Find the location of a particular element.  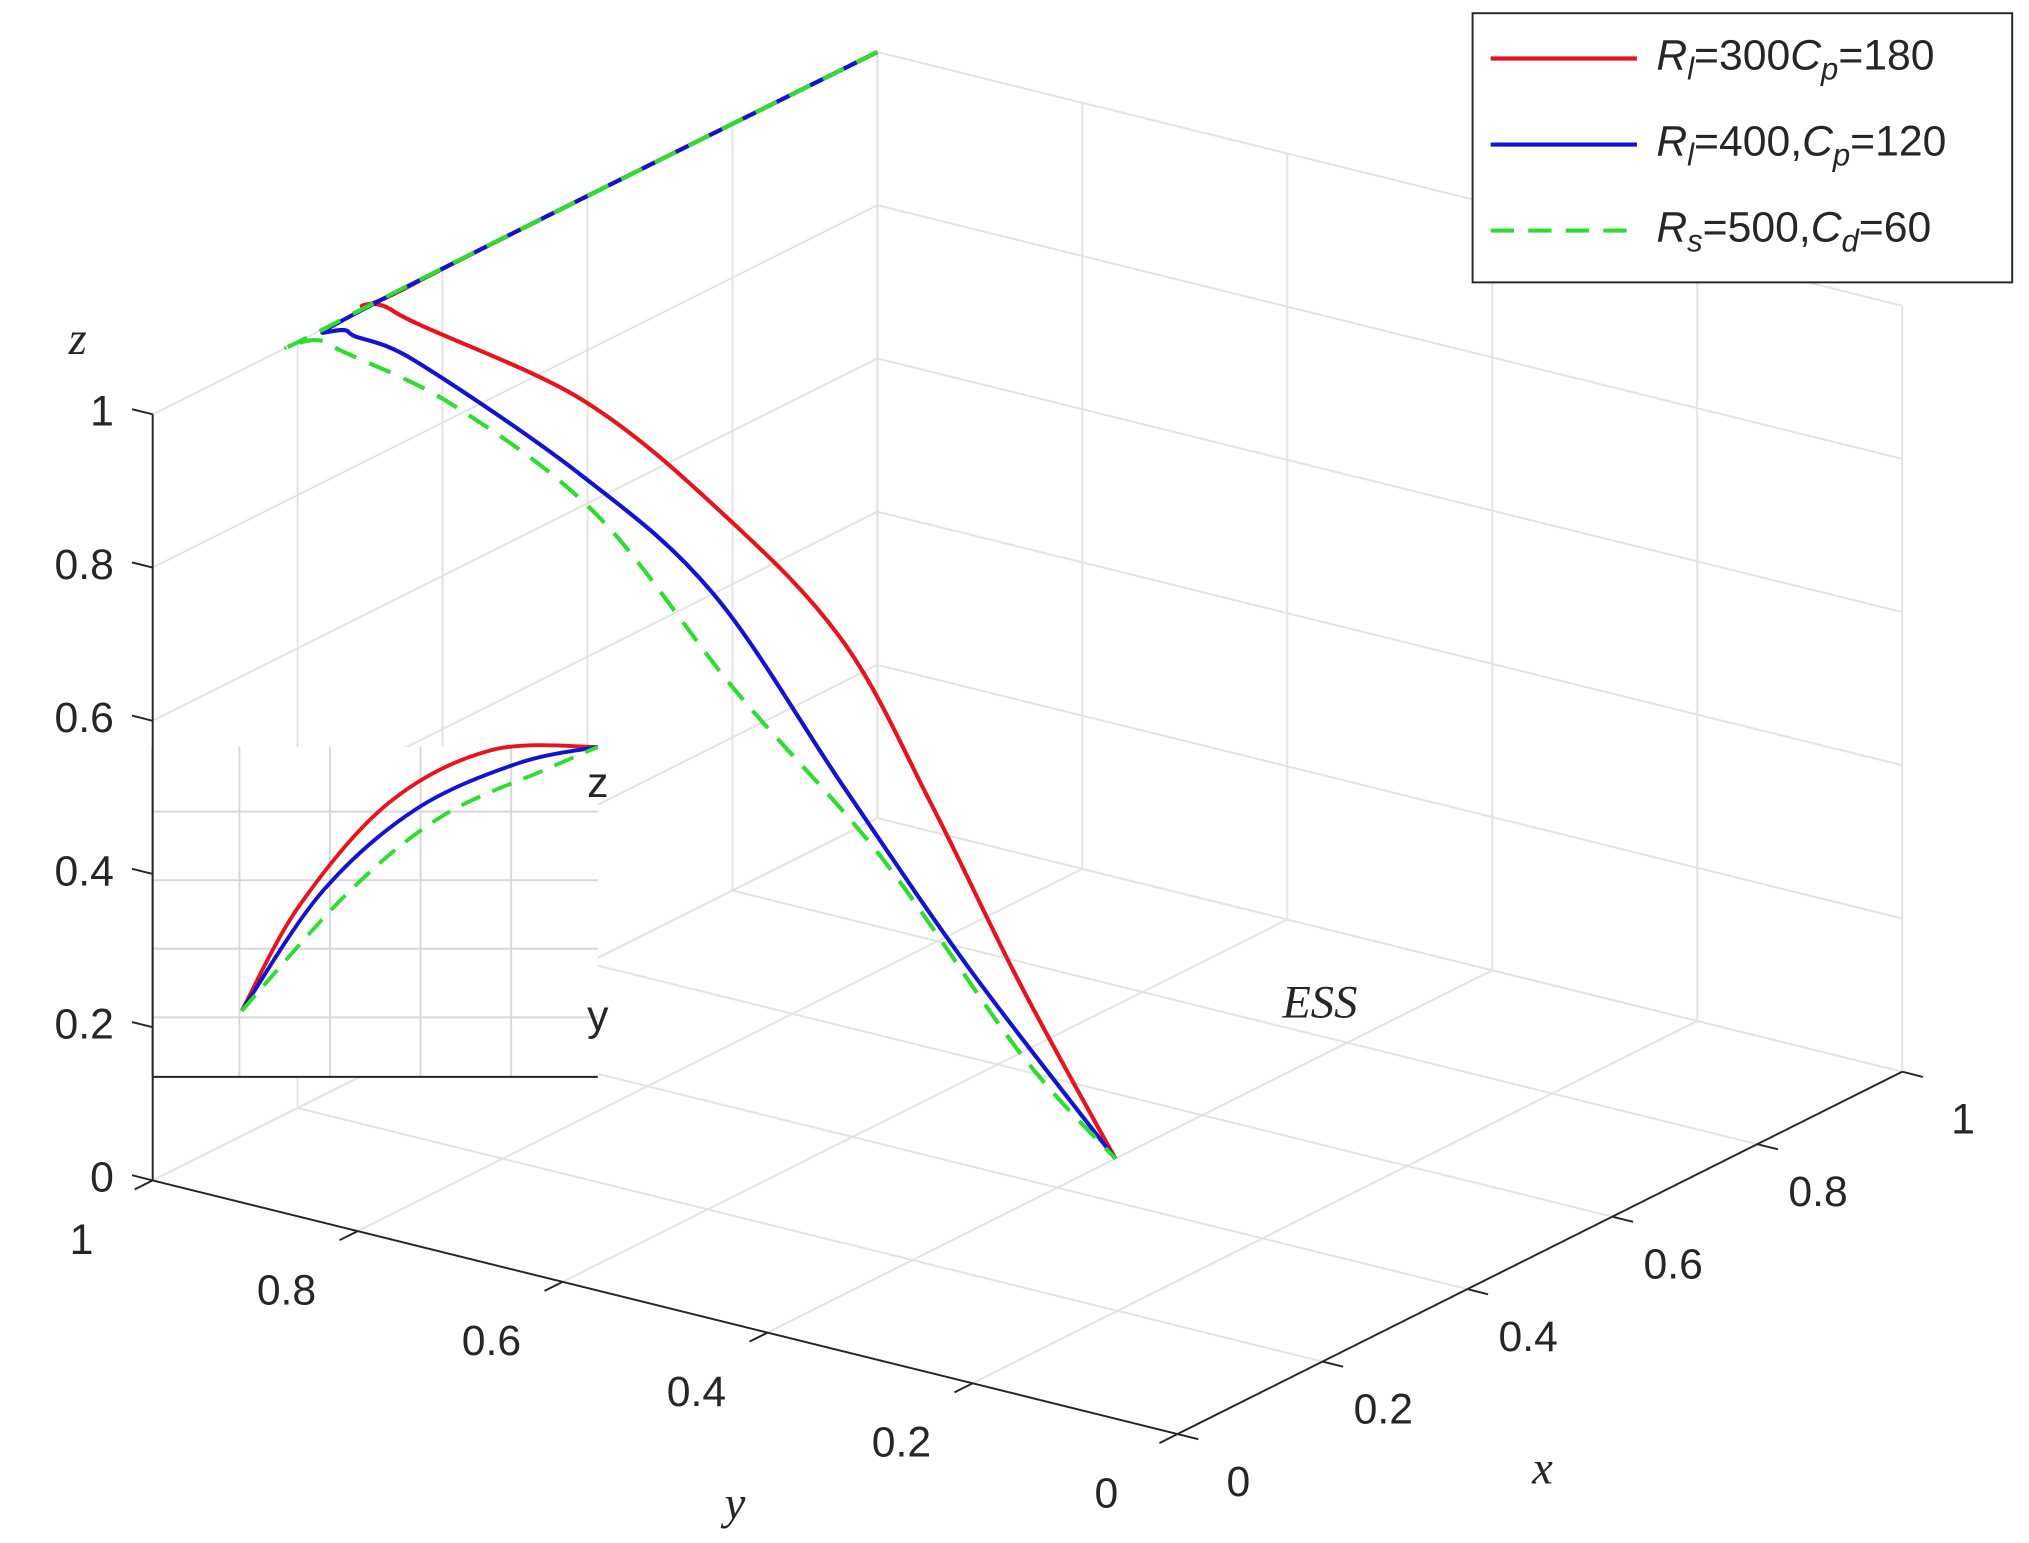

x-tick-label: 0.6 is located at coordinates (1672, 1264).